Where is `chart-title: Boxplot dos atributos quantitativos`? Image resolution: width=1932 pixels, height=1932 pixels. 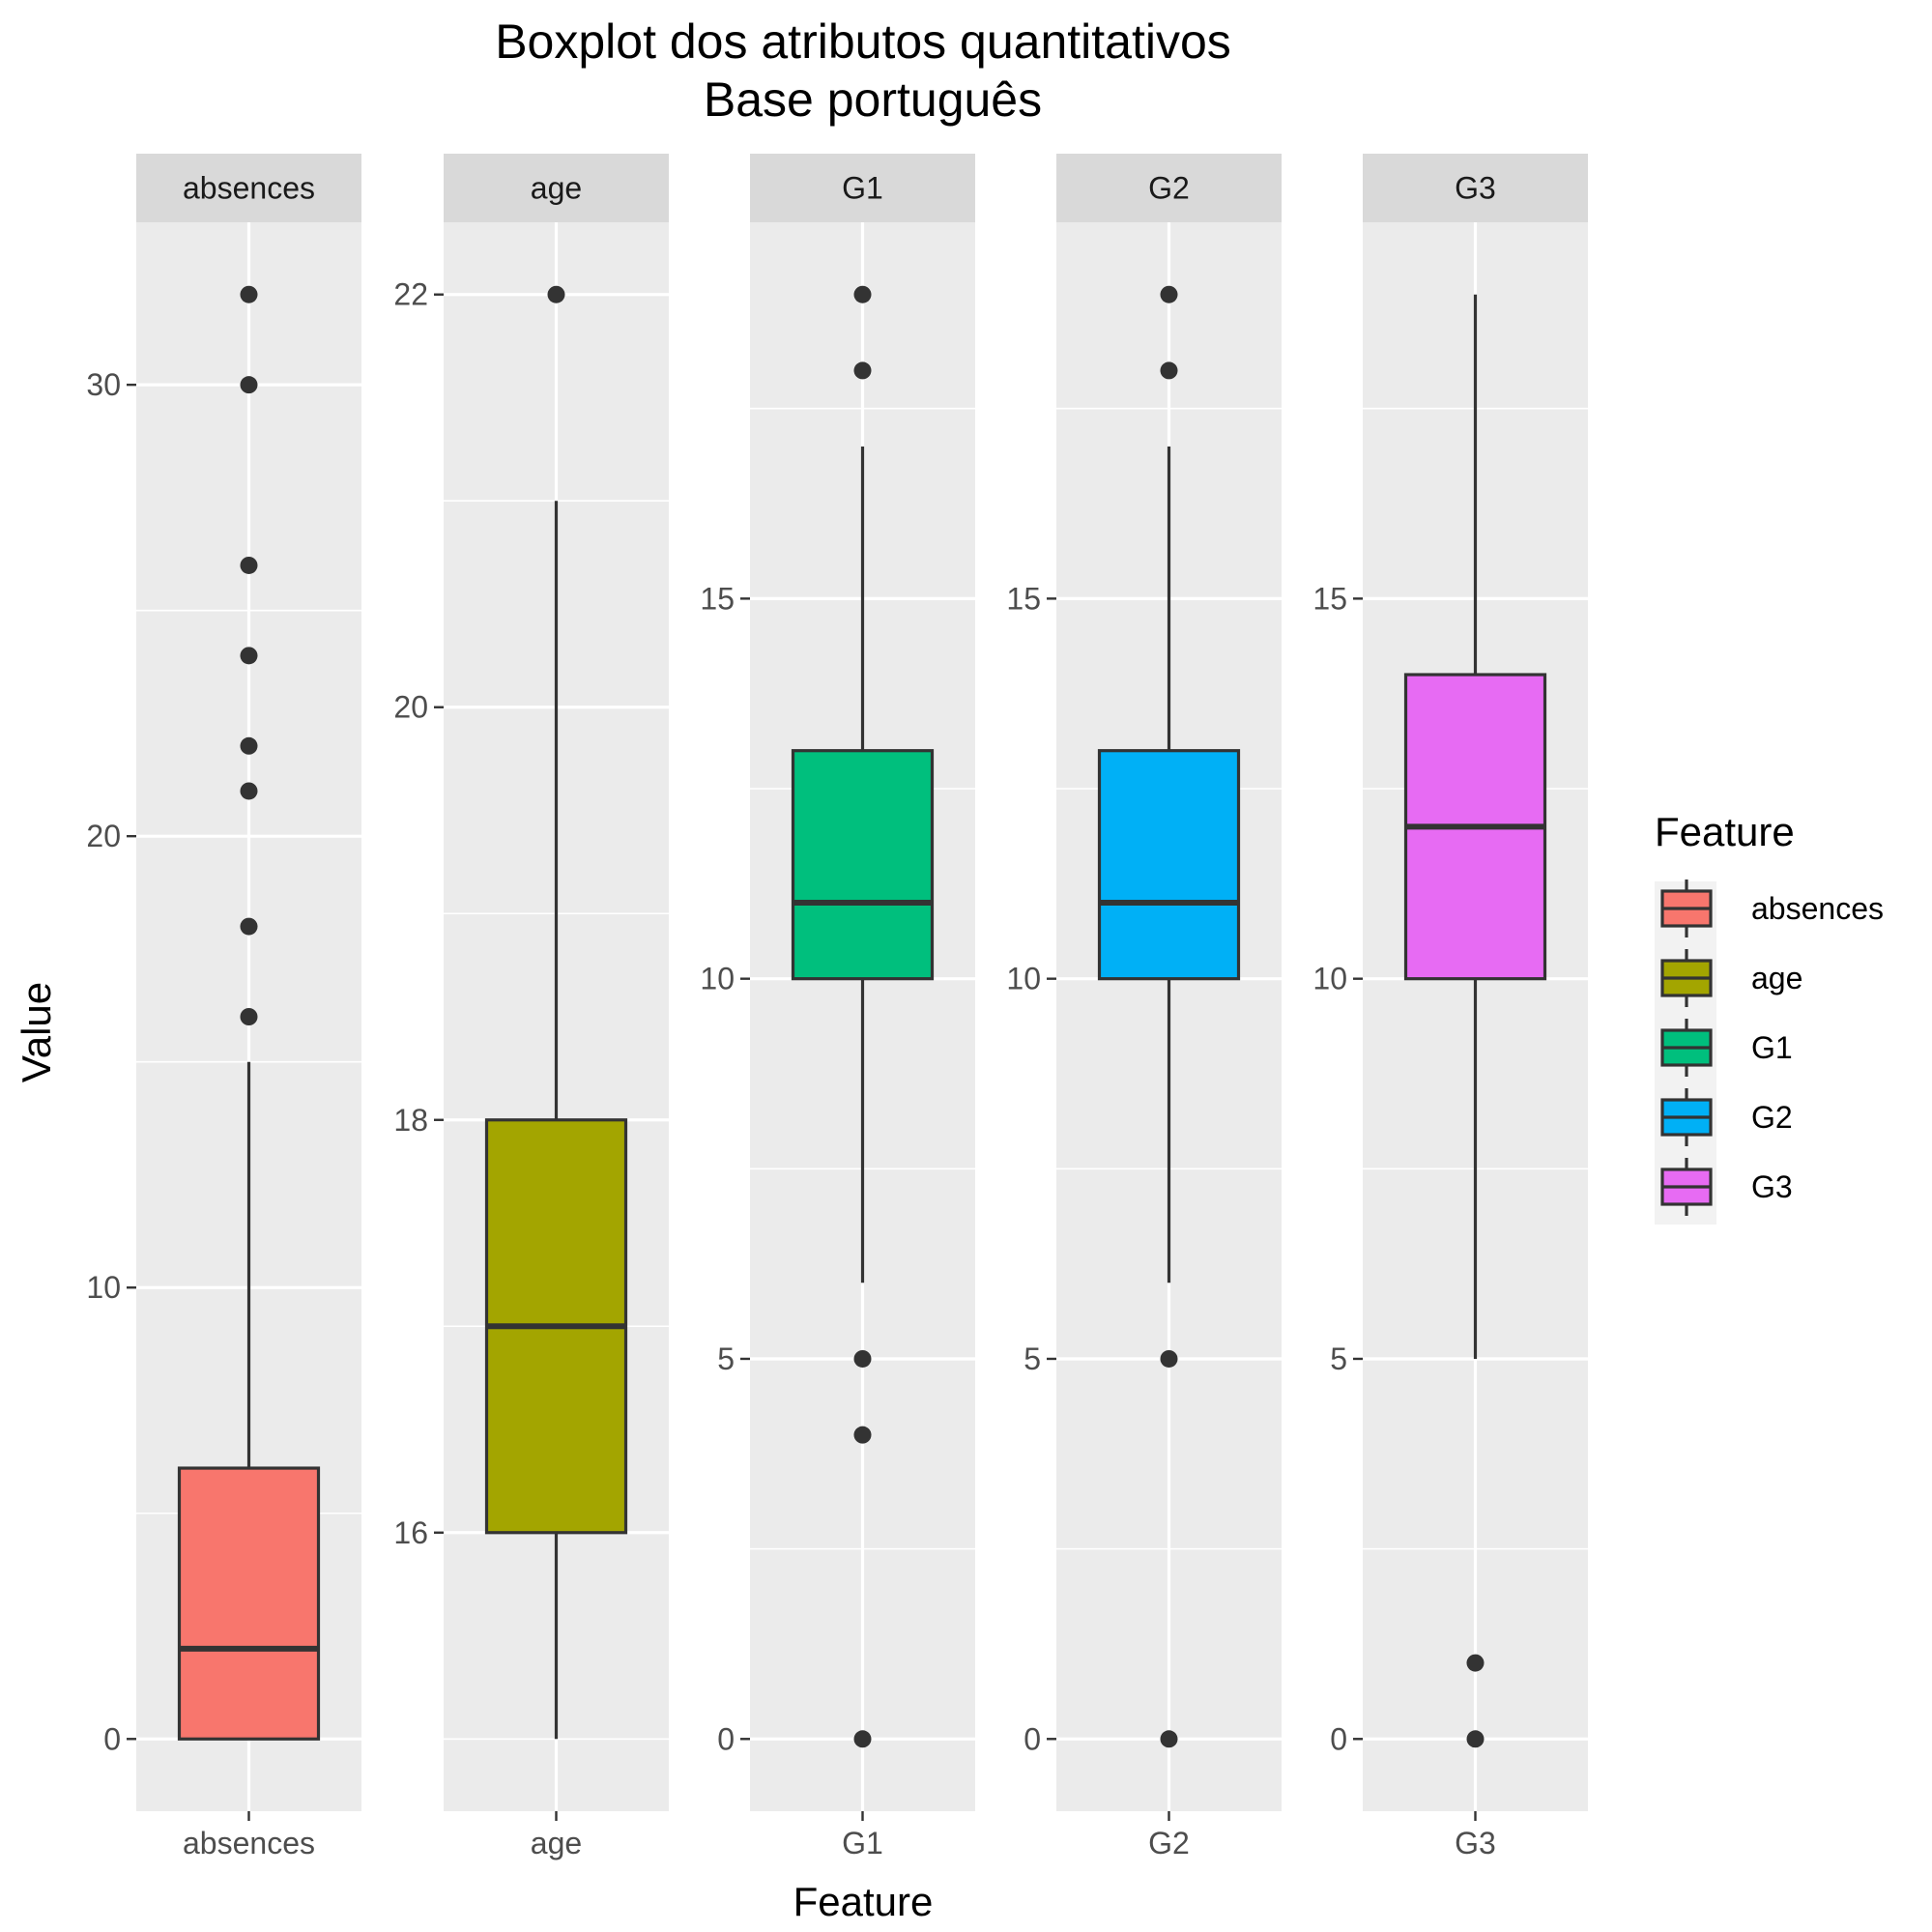
chart-title: Boxplot dos atributos quantitativos is located at coordinates (863, 41).